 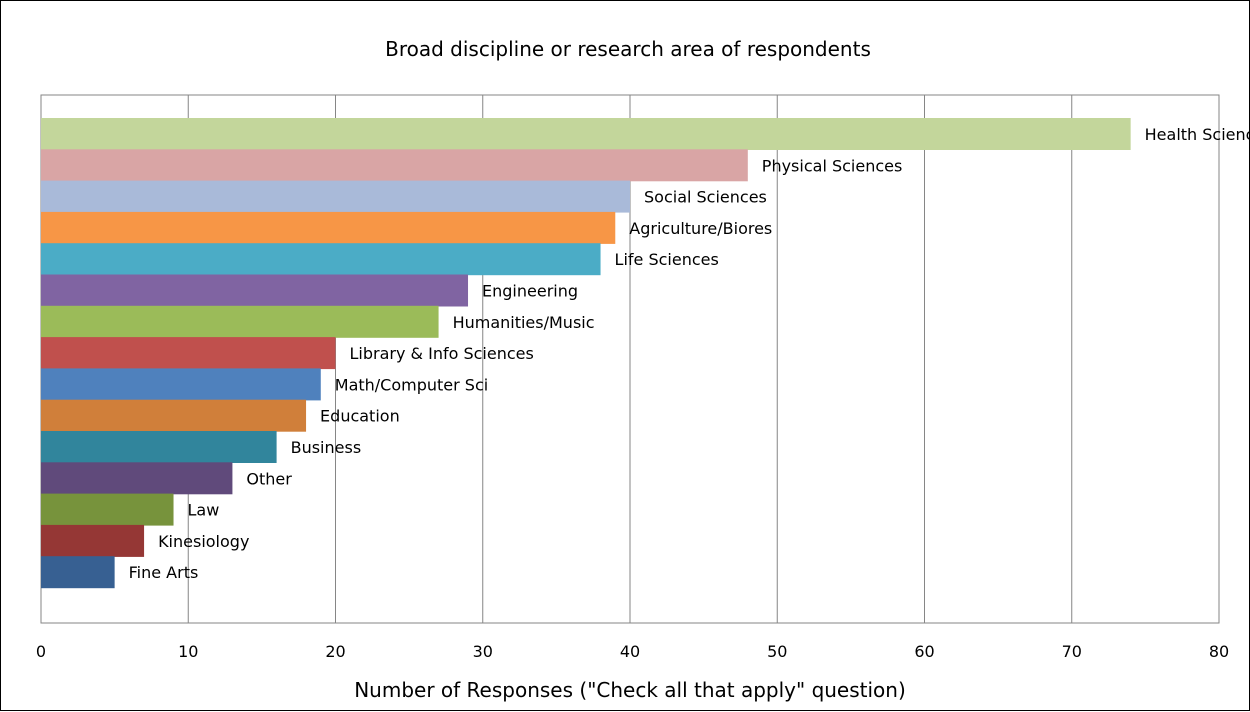 I want to click on bar-label: Fine Arts, so click(x=164, y=572).